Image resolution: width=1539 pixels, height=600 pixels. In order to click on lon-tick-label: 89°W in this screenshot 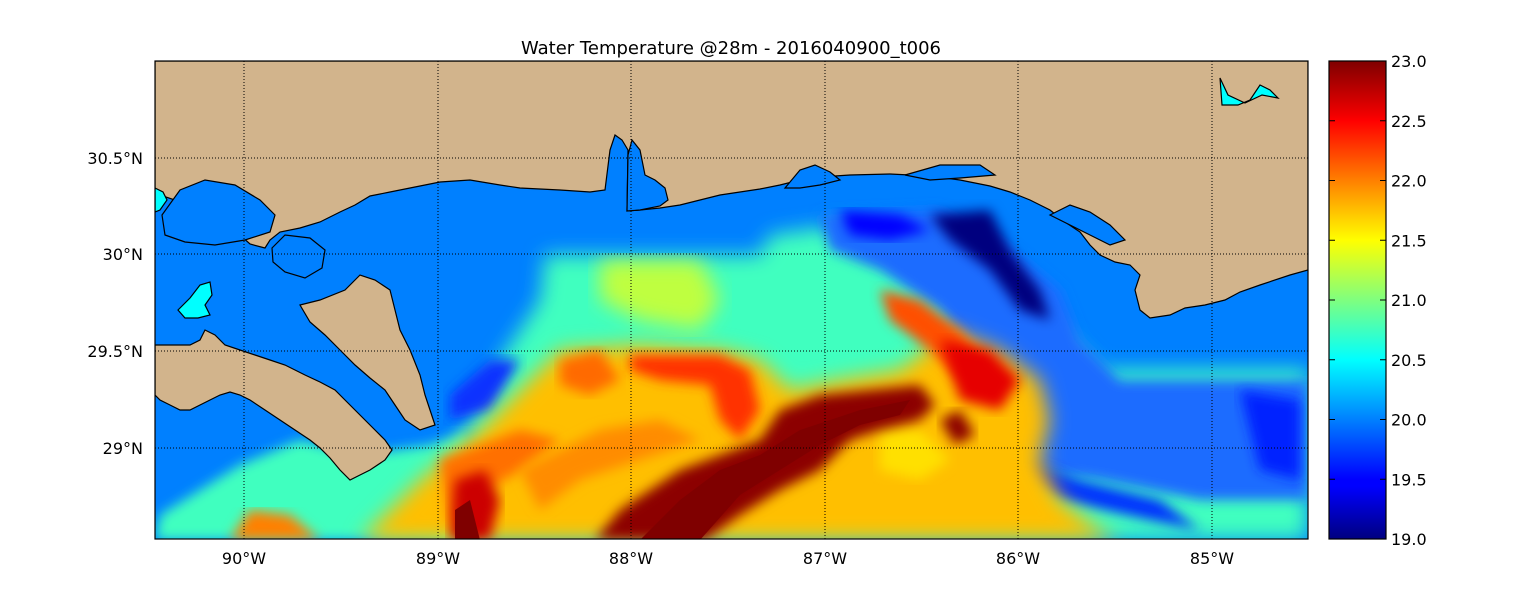, I will do `click(438, 558)`.